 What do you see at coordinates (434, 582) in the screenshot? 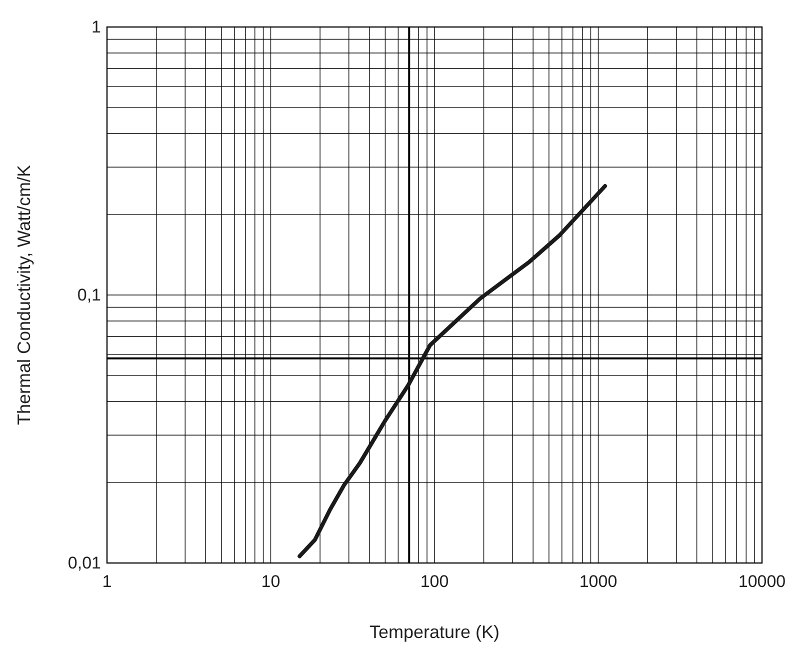
I see `x-tick-label: 100` at bounding box center [434, 582].